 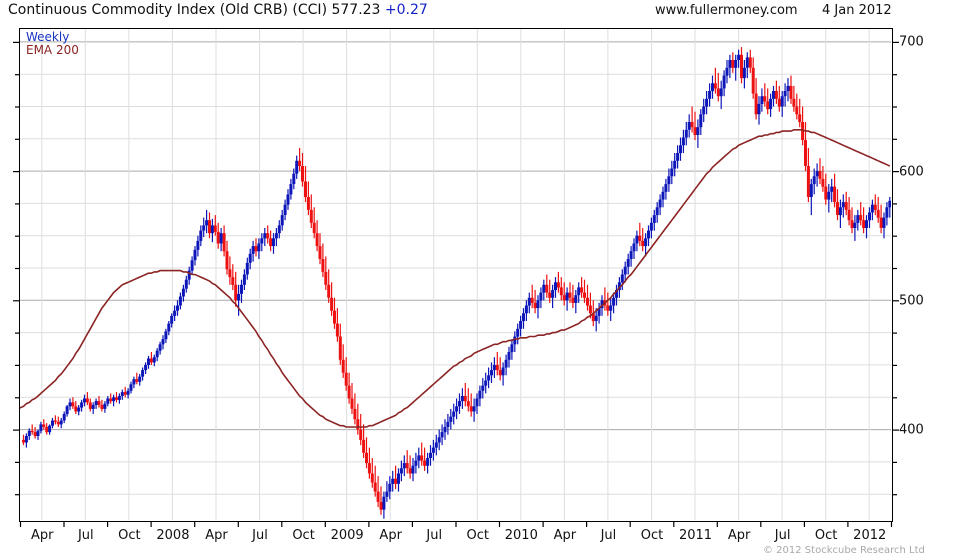 What do you see at coordinates (911, 301) in the screenshot?
I see `y-axis-tick-label: 500` at bounding box center [911, 301].